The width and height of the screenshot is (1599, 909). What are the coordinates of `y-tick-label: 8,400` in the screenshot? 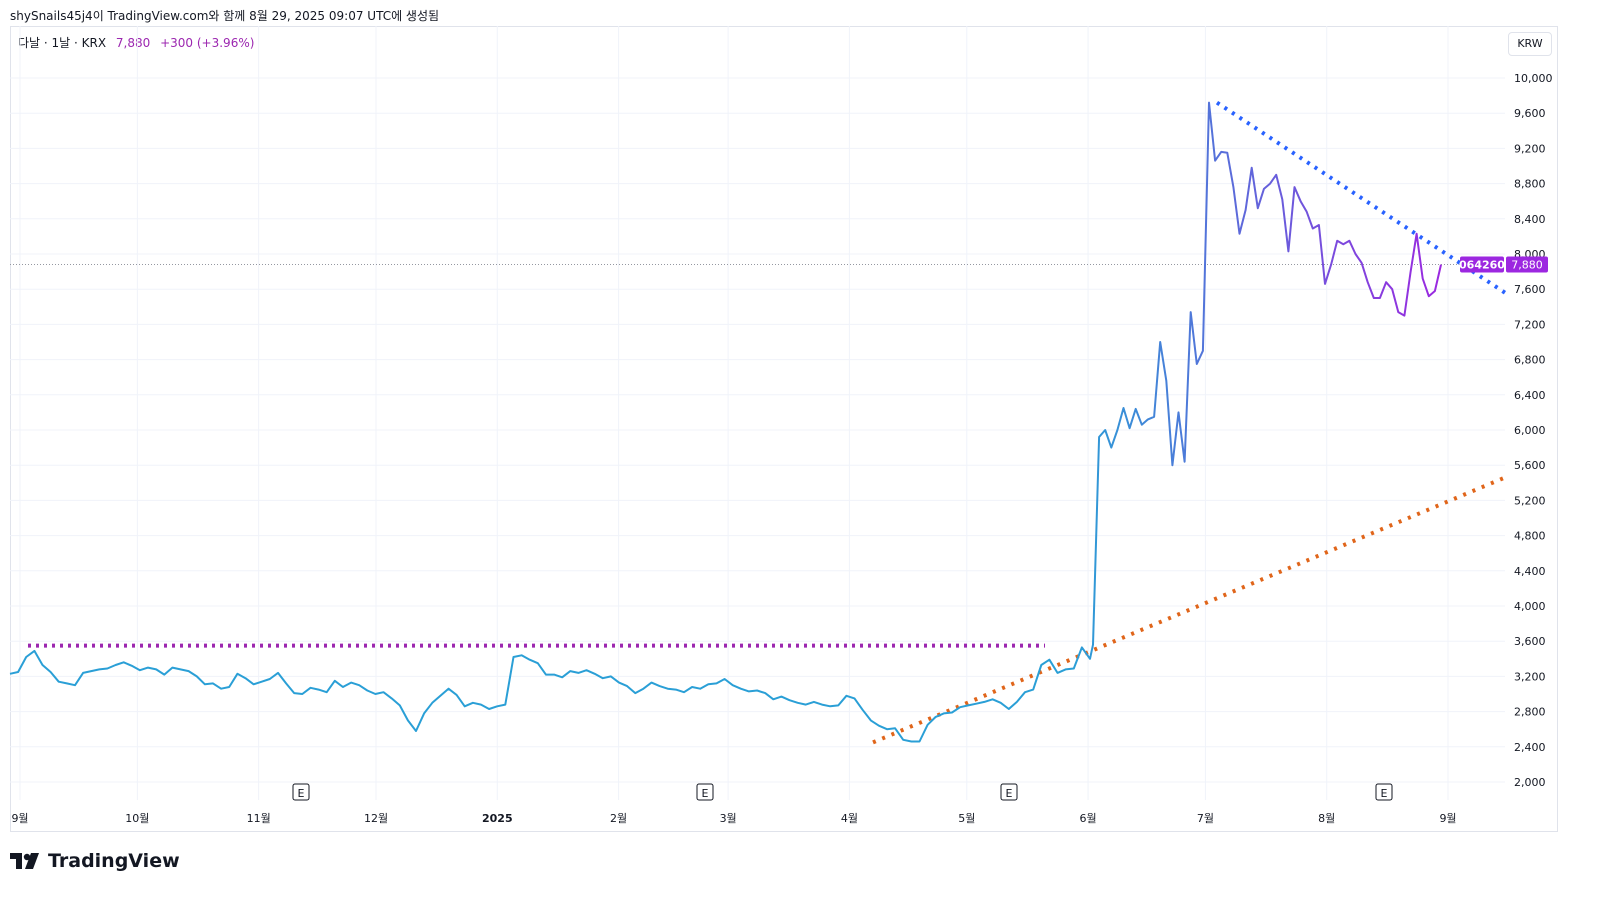 It's located at (1530, 219).